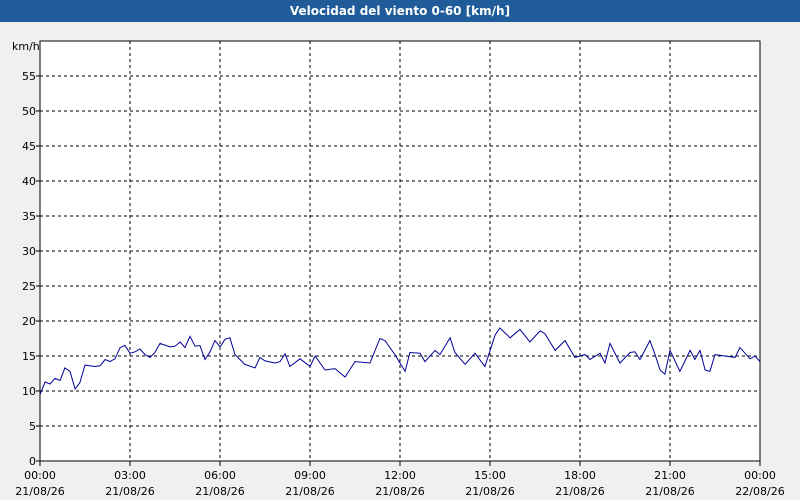 The height and width of the screenshot is (500, 800). I want to click on x-tick-label: 12:00, so click(400, 475).